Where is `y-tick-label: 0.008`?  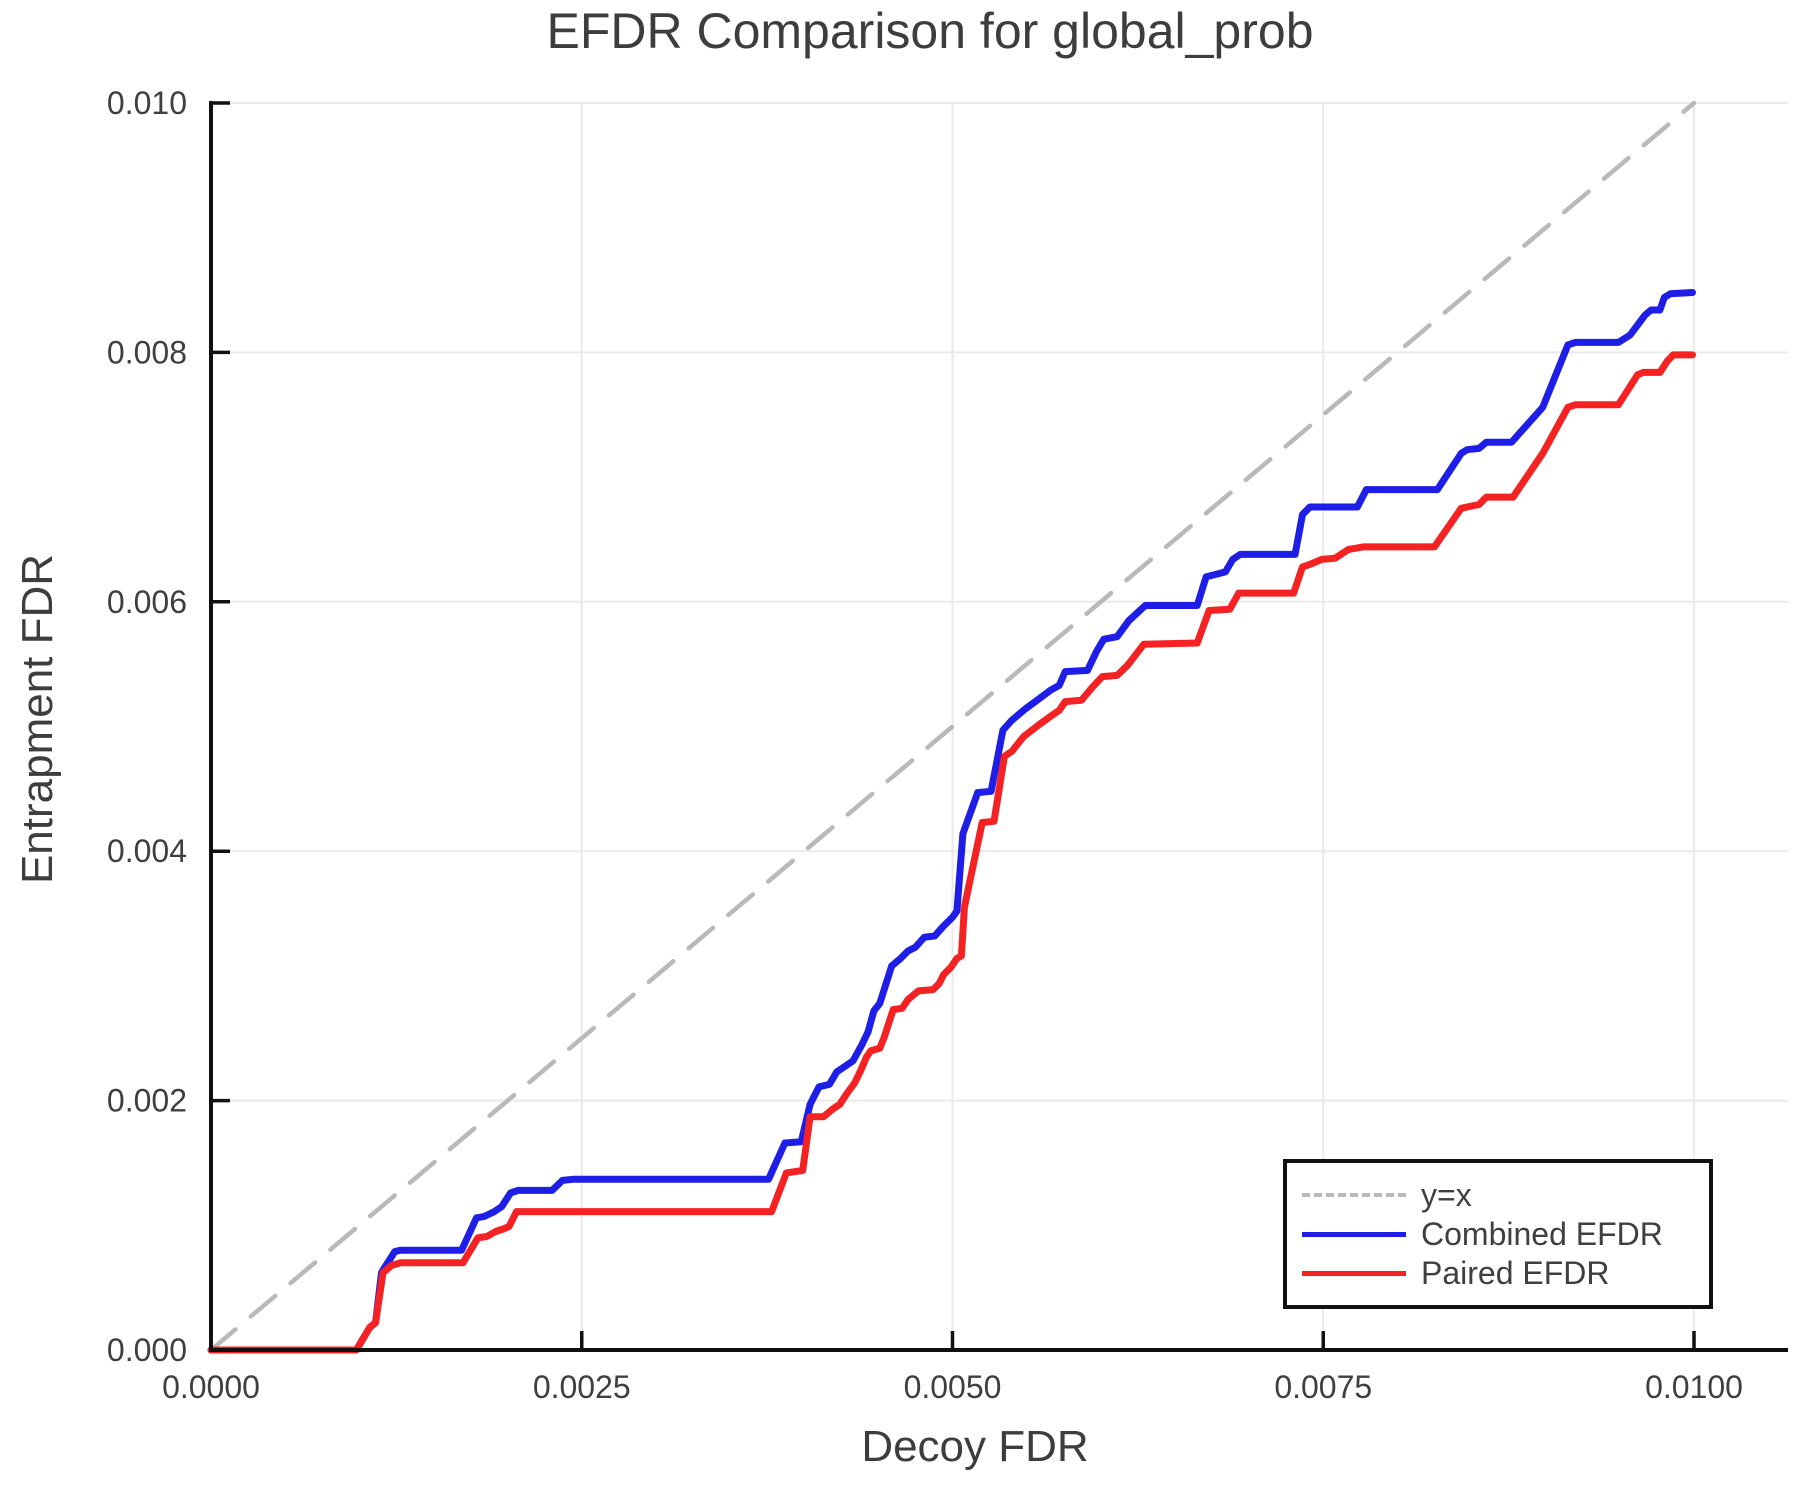
y-tick-label: 0.008 is located at coordinates (147, 352).